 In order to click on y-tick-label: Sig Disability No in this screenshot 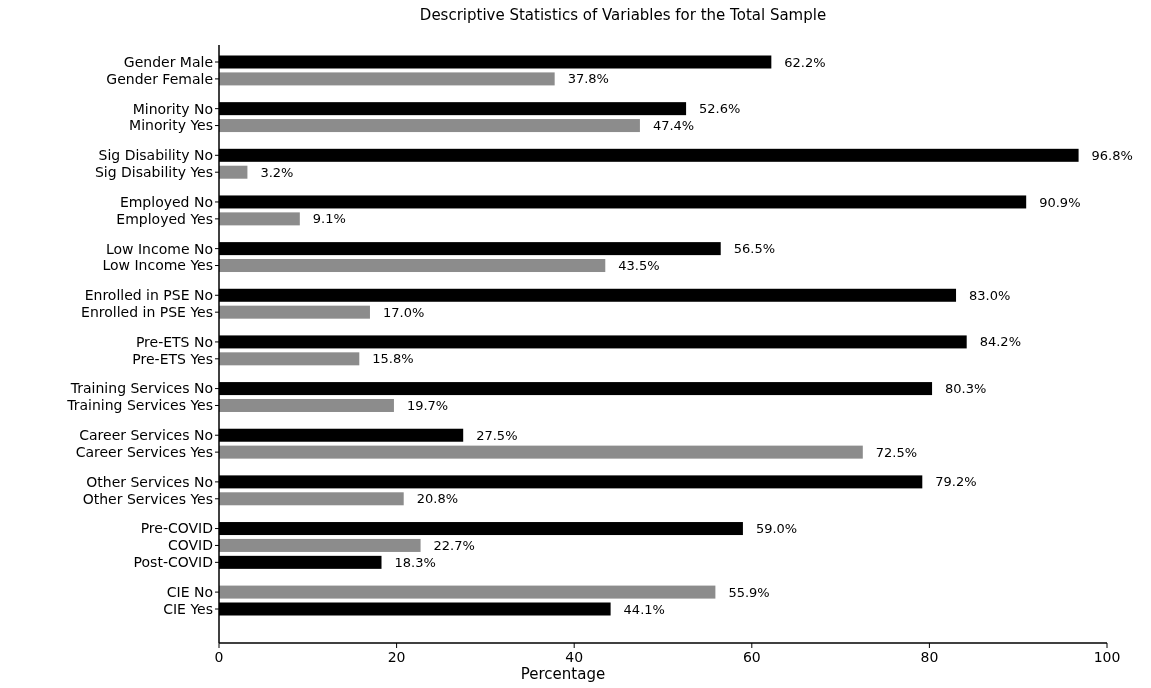, I will do `click(155, 155)`.